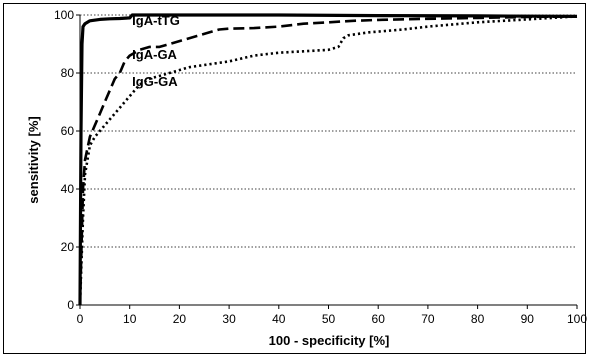 The width and height of the screenshot is (590, 358). Describe the element at coordinates (180, 319) in the screenshot. I see `x-tick-label-20: 20` at that location.